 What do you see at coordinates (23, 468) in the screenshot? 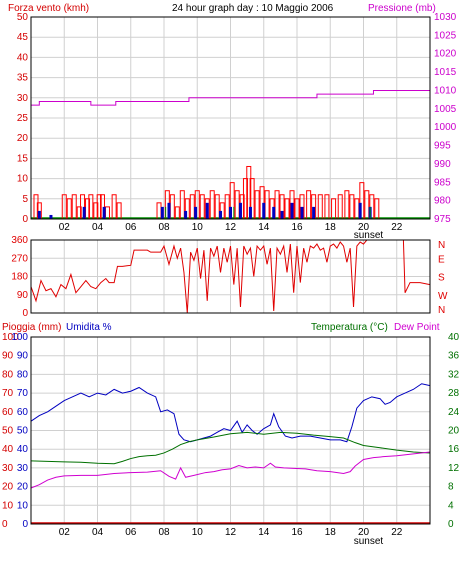
I see `humidity-tick-label: 30` at bounding box center [23, 468].